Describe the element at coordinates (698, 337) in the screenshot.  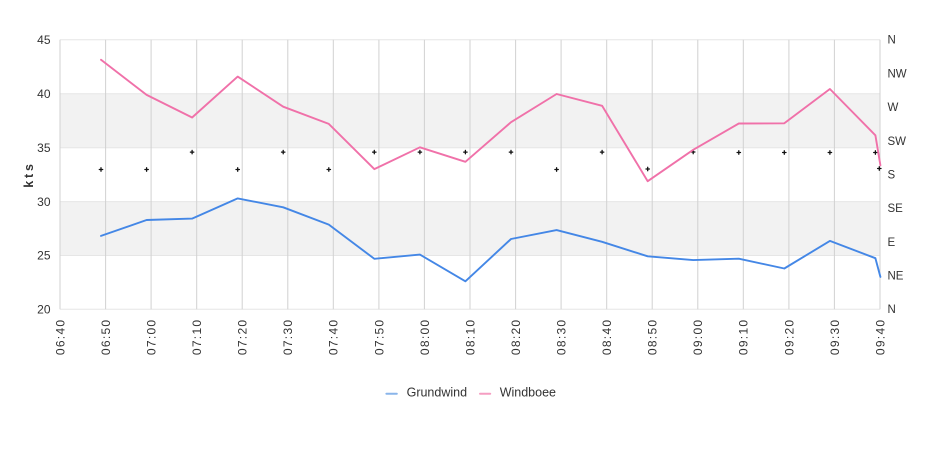
I see `svg-text: 09:00` at that location.